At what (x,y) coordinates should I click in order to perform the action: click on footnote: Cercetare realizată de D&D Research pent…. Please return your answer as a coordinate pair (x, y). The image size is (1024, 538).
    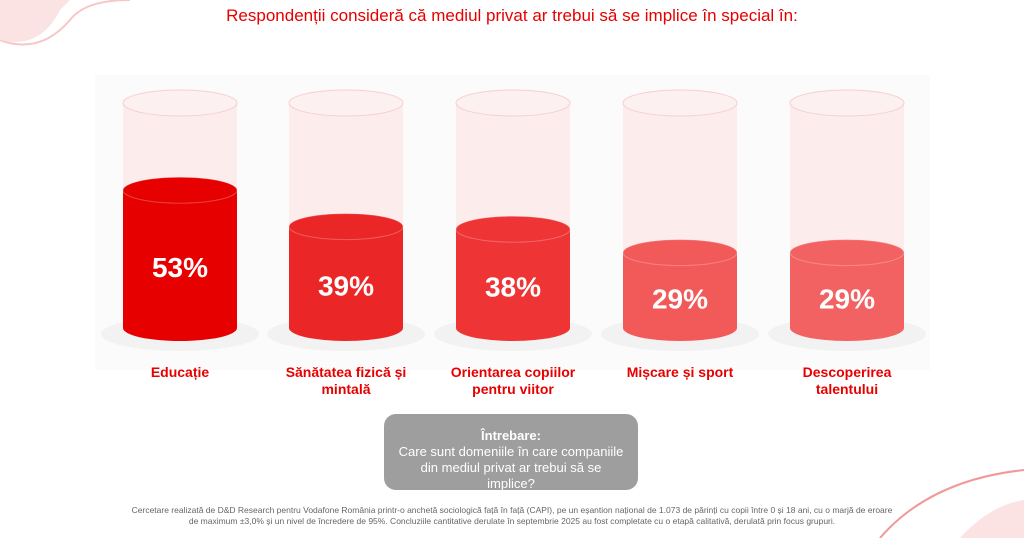
    Looking at the image, I should click on (512, 515).